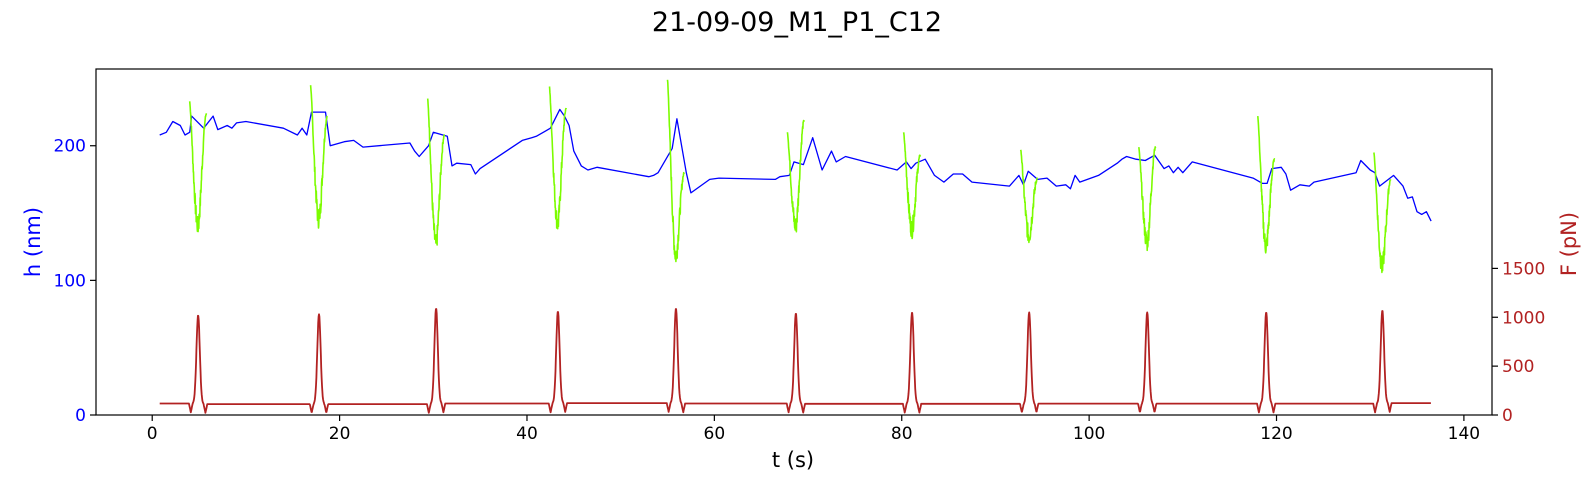 The image size is (1595, 500). Describe the element at coordinates (1276, 434) in the screenshot. I see `x-tick-label: 120` at that location.